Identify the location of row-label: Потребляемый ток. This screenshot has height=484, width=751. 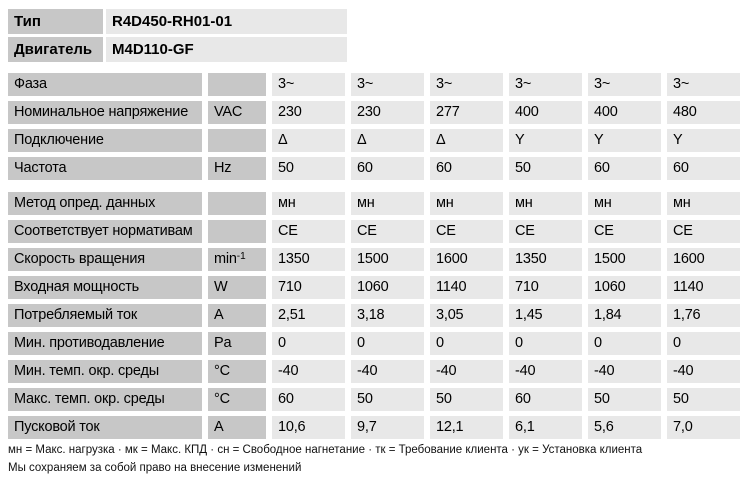
(105, 315).